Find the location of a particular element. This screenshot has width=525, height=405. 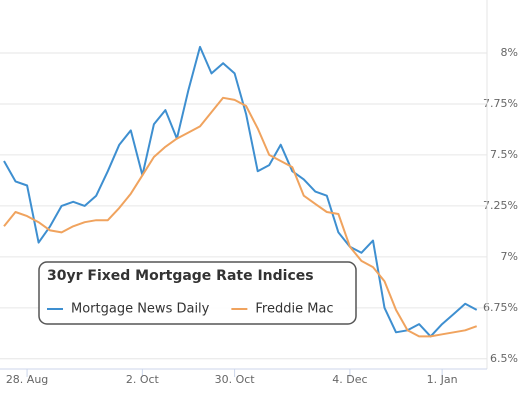

legend-box is located at coordinates (197, 293).